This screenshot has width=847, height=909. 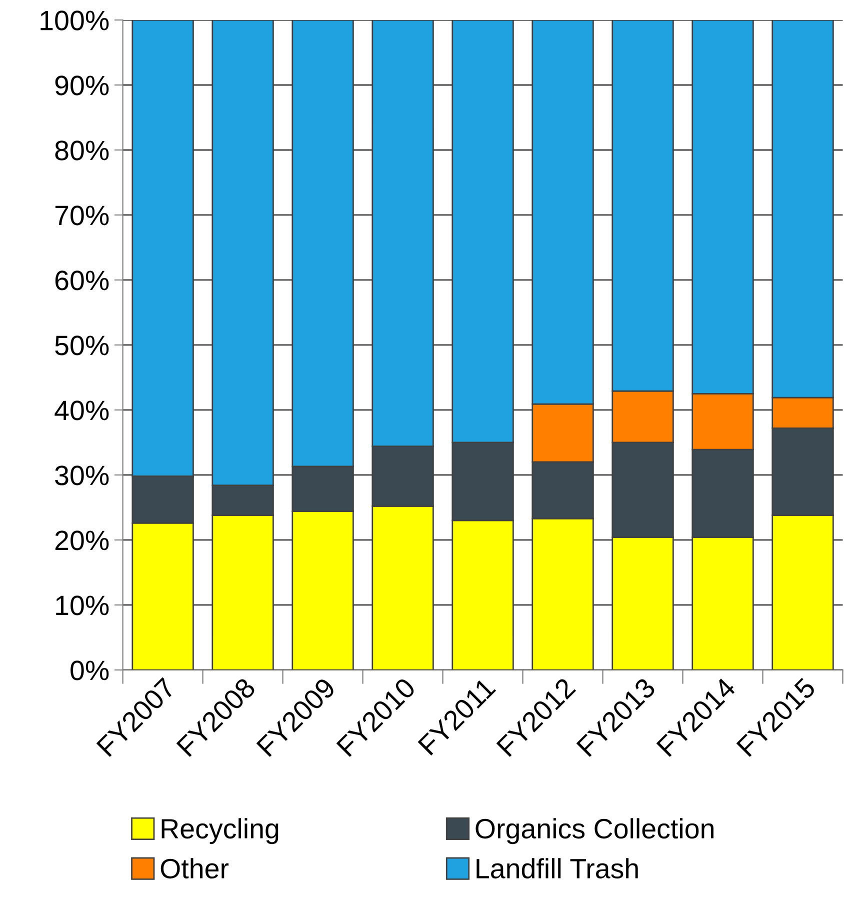 What do you see at coordinates (81, 410) in the screenshot?
I see `y-tick-label: 40%` at bounding box center [81, 410].